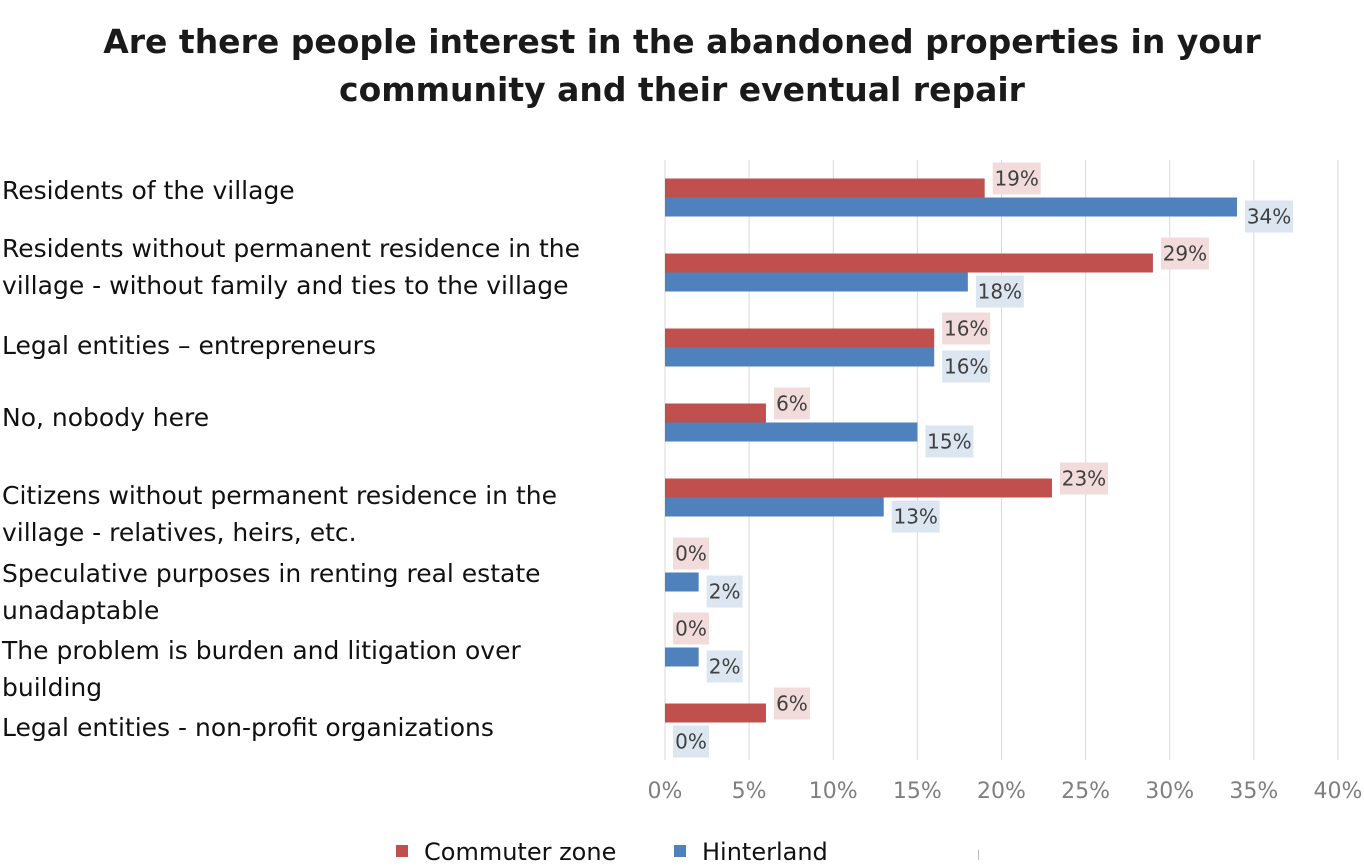 The height and width of the screenshot is (868, 1364). I want to click on category-label: Residents of the village, so click(148, 190).